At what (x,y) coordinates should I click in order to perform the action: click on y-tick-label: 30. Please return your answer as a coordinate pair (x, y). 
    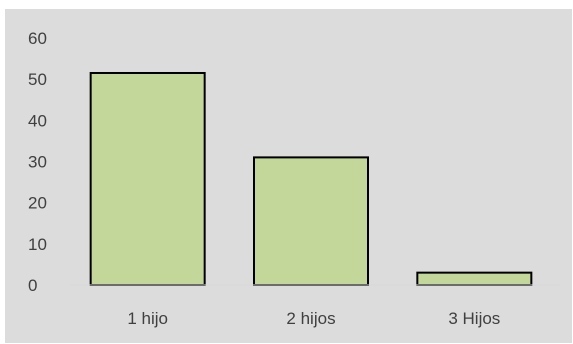
    Looking at the image, I should click on (37, 162).